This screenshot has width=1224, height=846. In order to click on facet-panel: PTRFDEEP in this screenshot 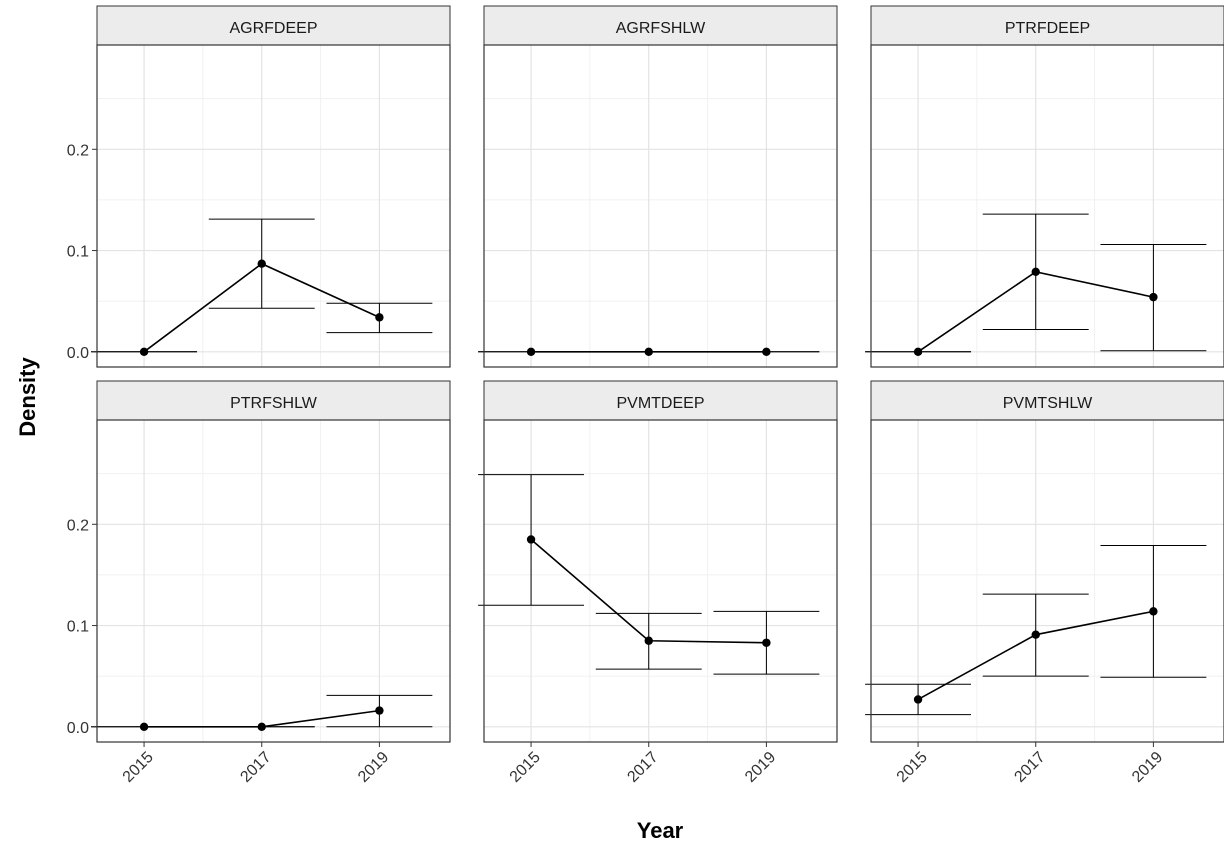, I will do `click(1044, 186)`.